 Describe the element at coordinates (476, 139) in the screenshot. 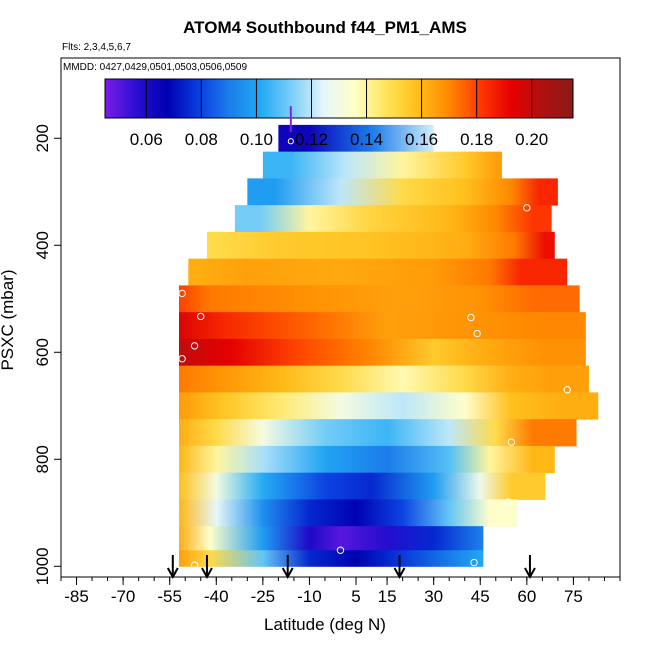

I see `colorbar-tick-label: 0.18` at that location.